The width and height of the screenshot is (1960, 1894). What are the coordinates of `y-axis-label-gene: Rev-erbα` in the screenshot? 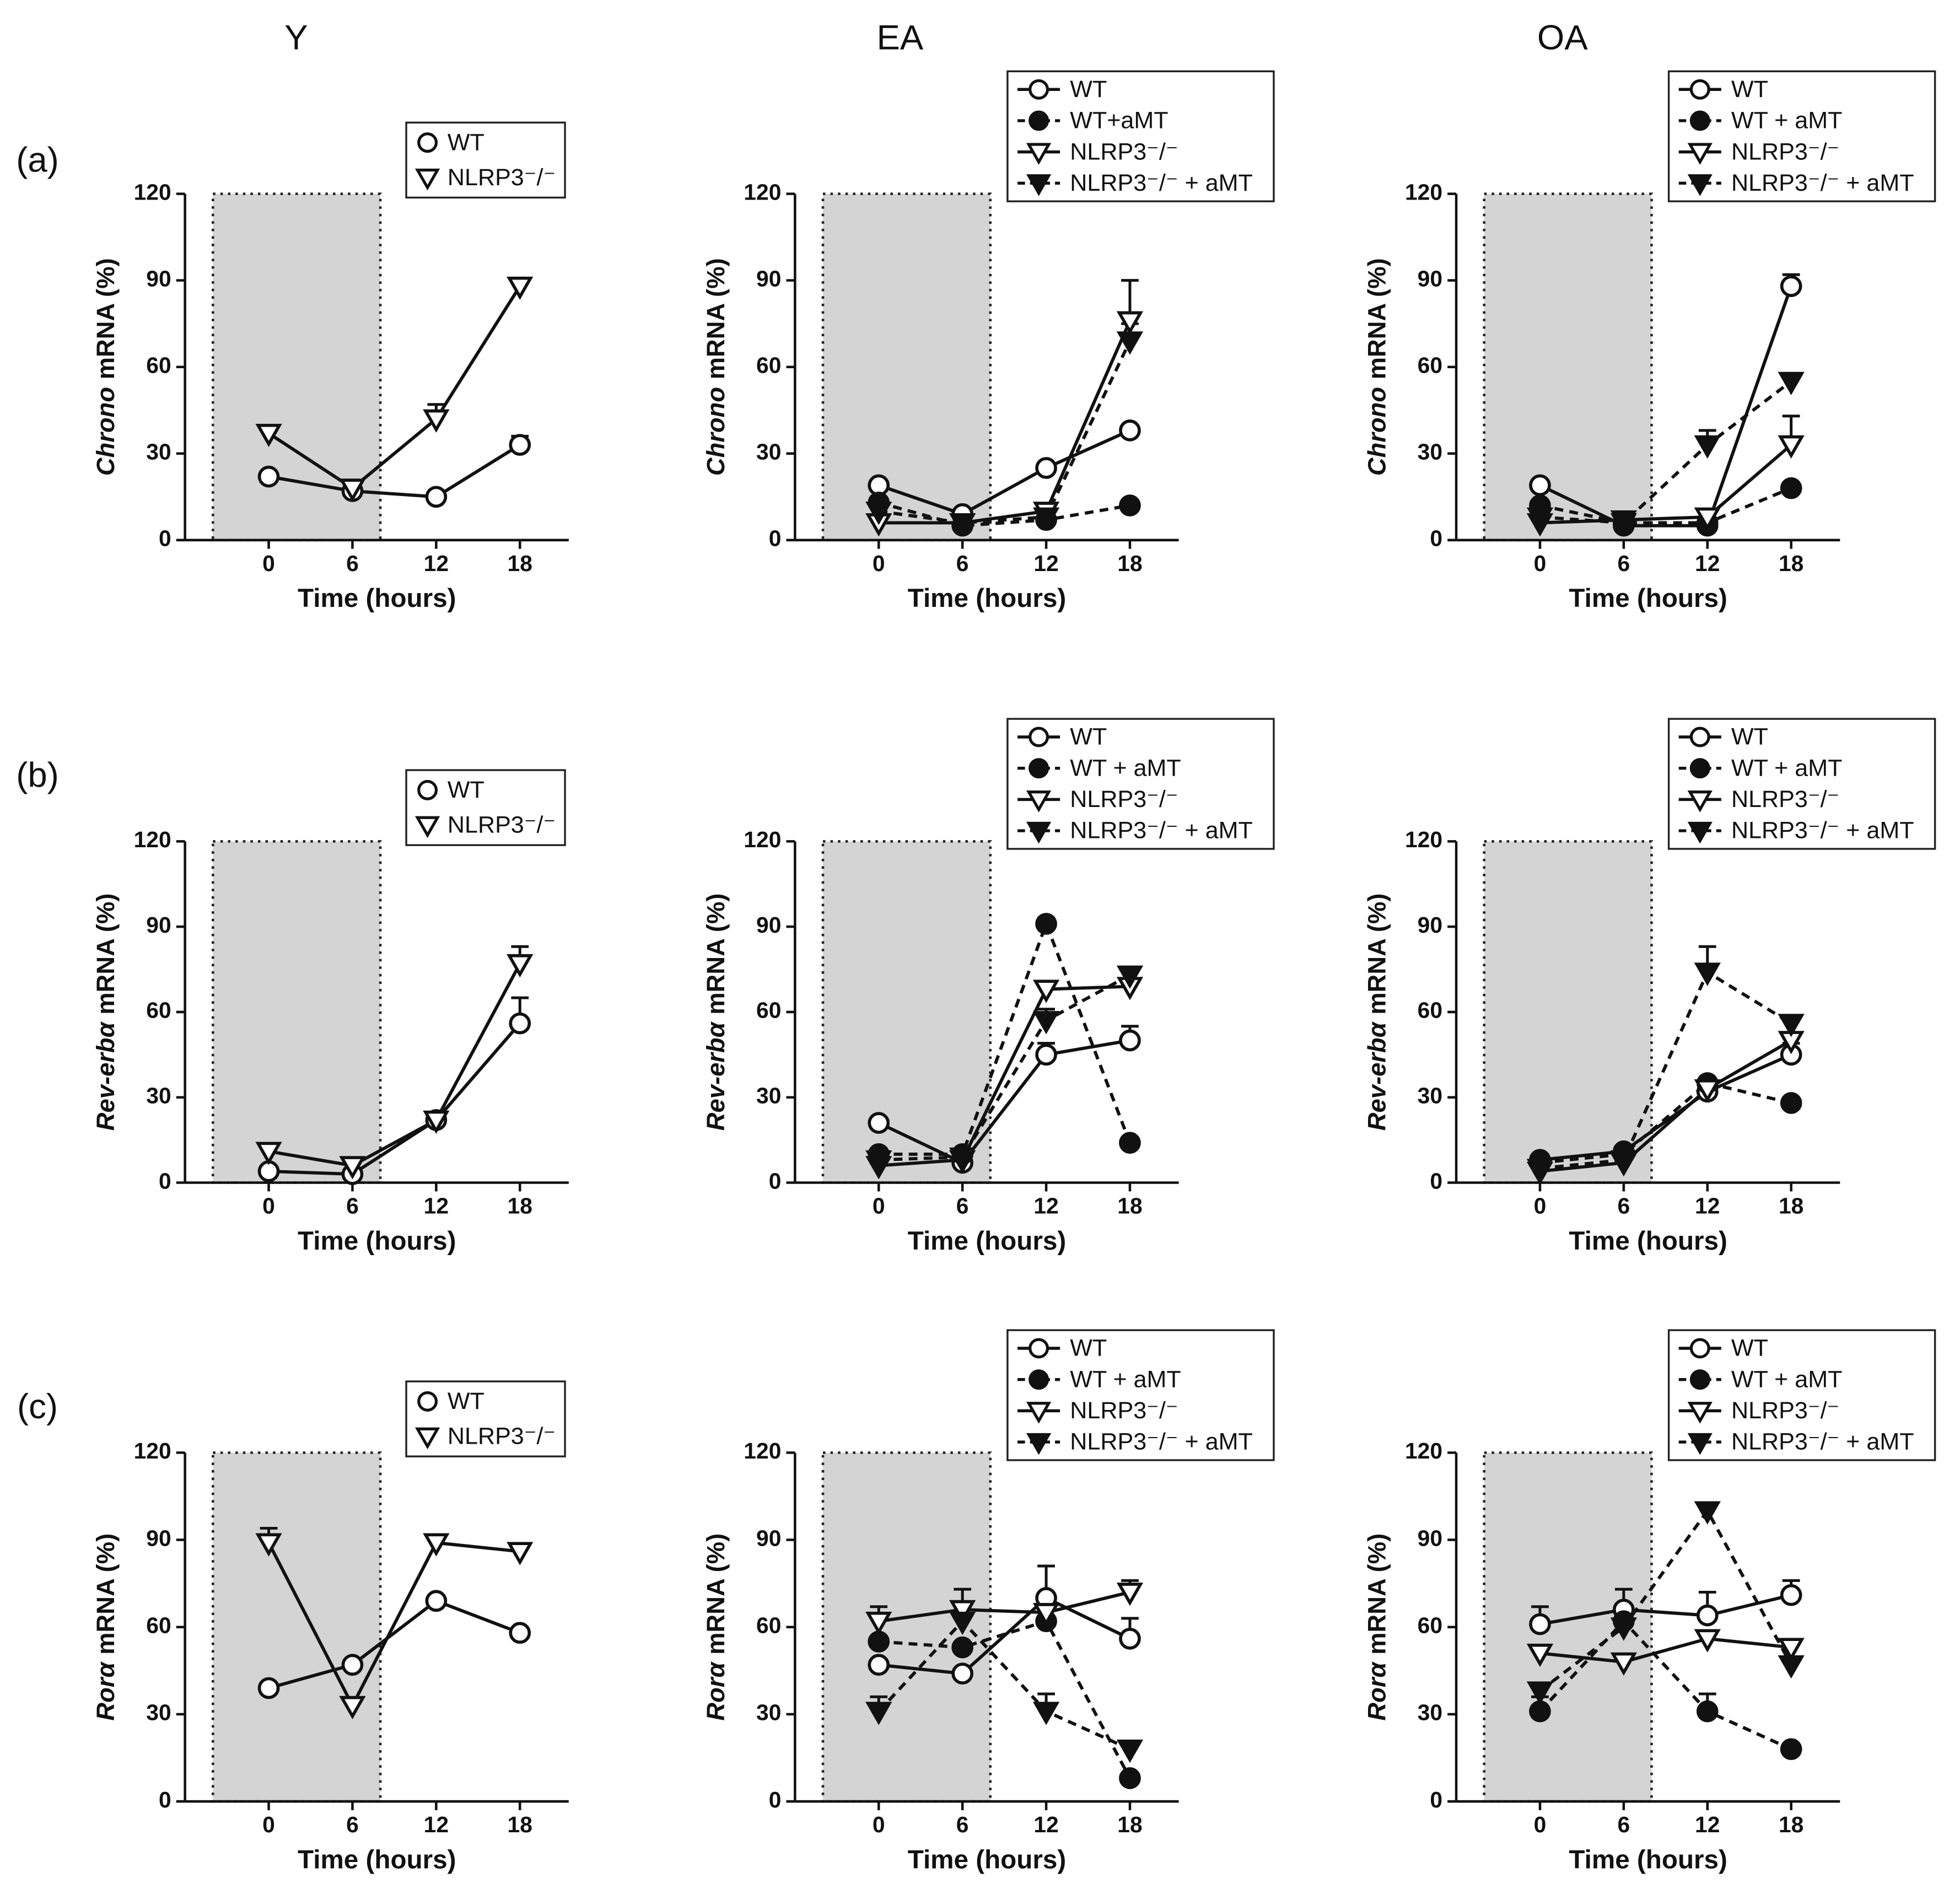 It's located at (1377, 1076).